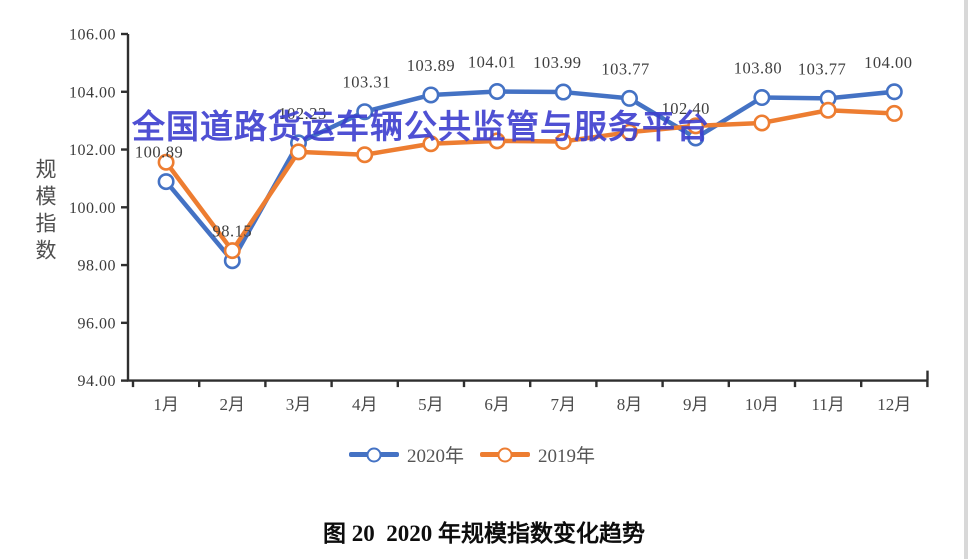 The image size is (968, 559). I want to click on y-tick-label: 106.00, so click(92, 35).